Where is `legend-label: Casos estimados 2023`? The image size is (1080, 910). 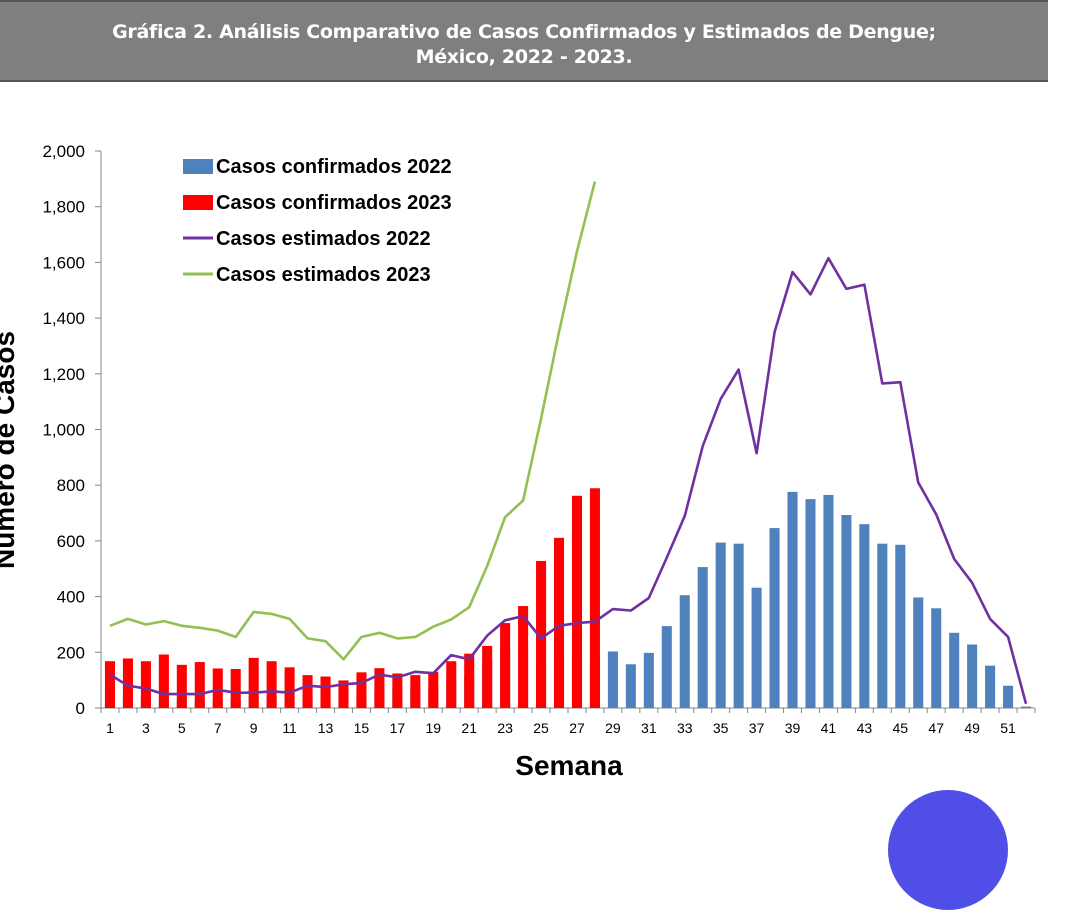 legend-label: Casos estimados 2023 is located at coordinates (323, 275).